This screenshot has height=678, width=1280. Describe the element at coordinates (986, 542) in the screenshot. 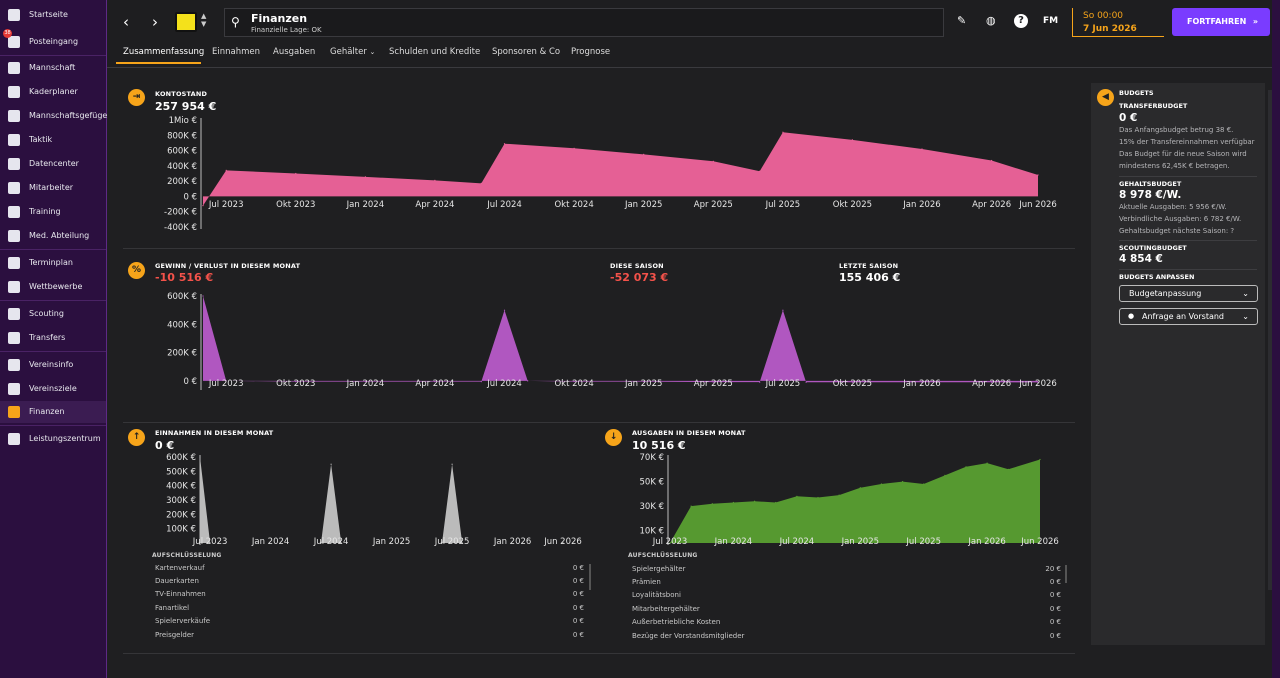

I see `expenses-x-tick-label: Jan 2026` at that location.